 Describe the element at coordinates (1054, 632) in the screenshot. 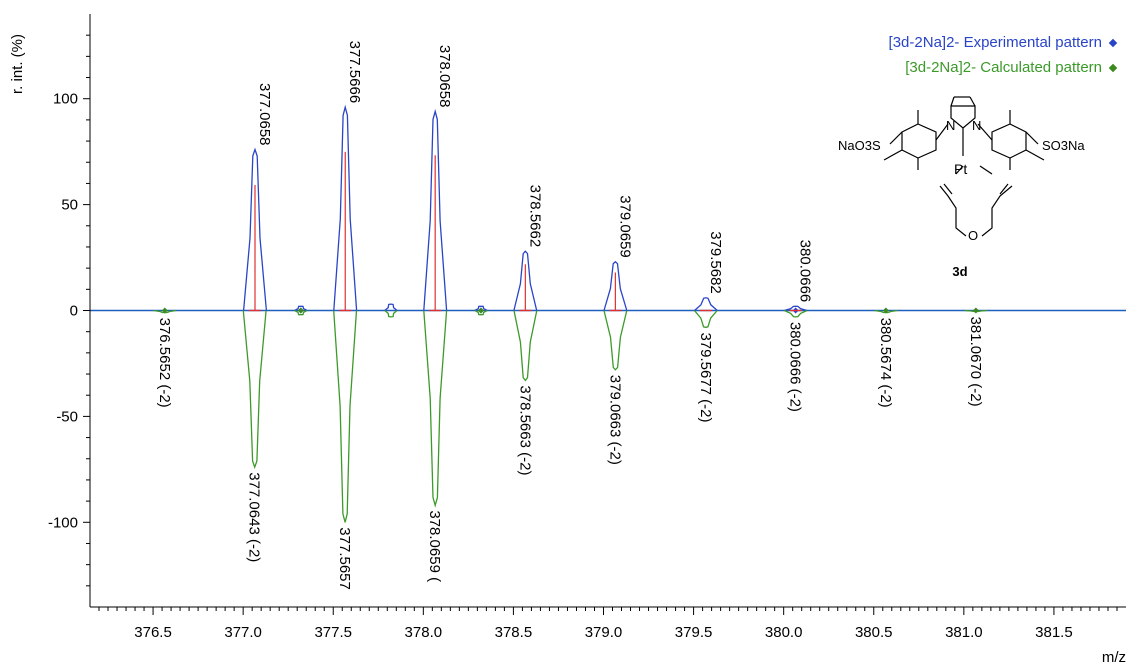

I see `x-tick-label: 381.5` at that location.